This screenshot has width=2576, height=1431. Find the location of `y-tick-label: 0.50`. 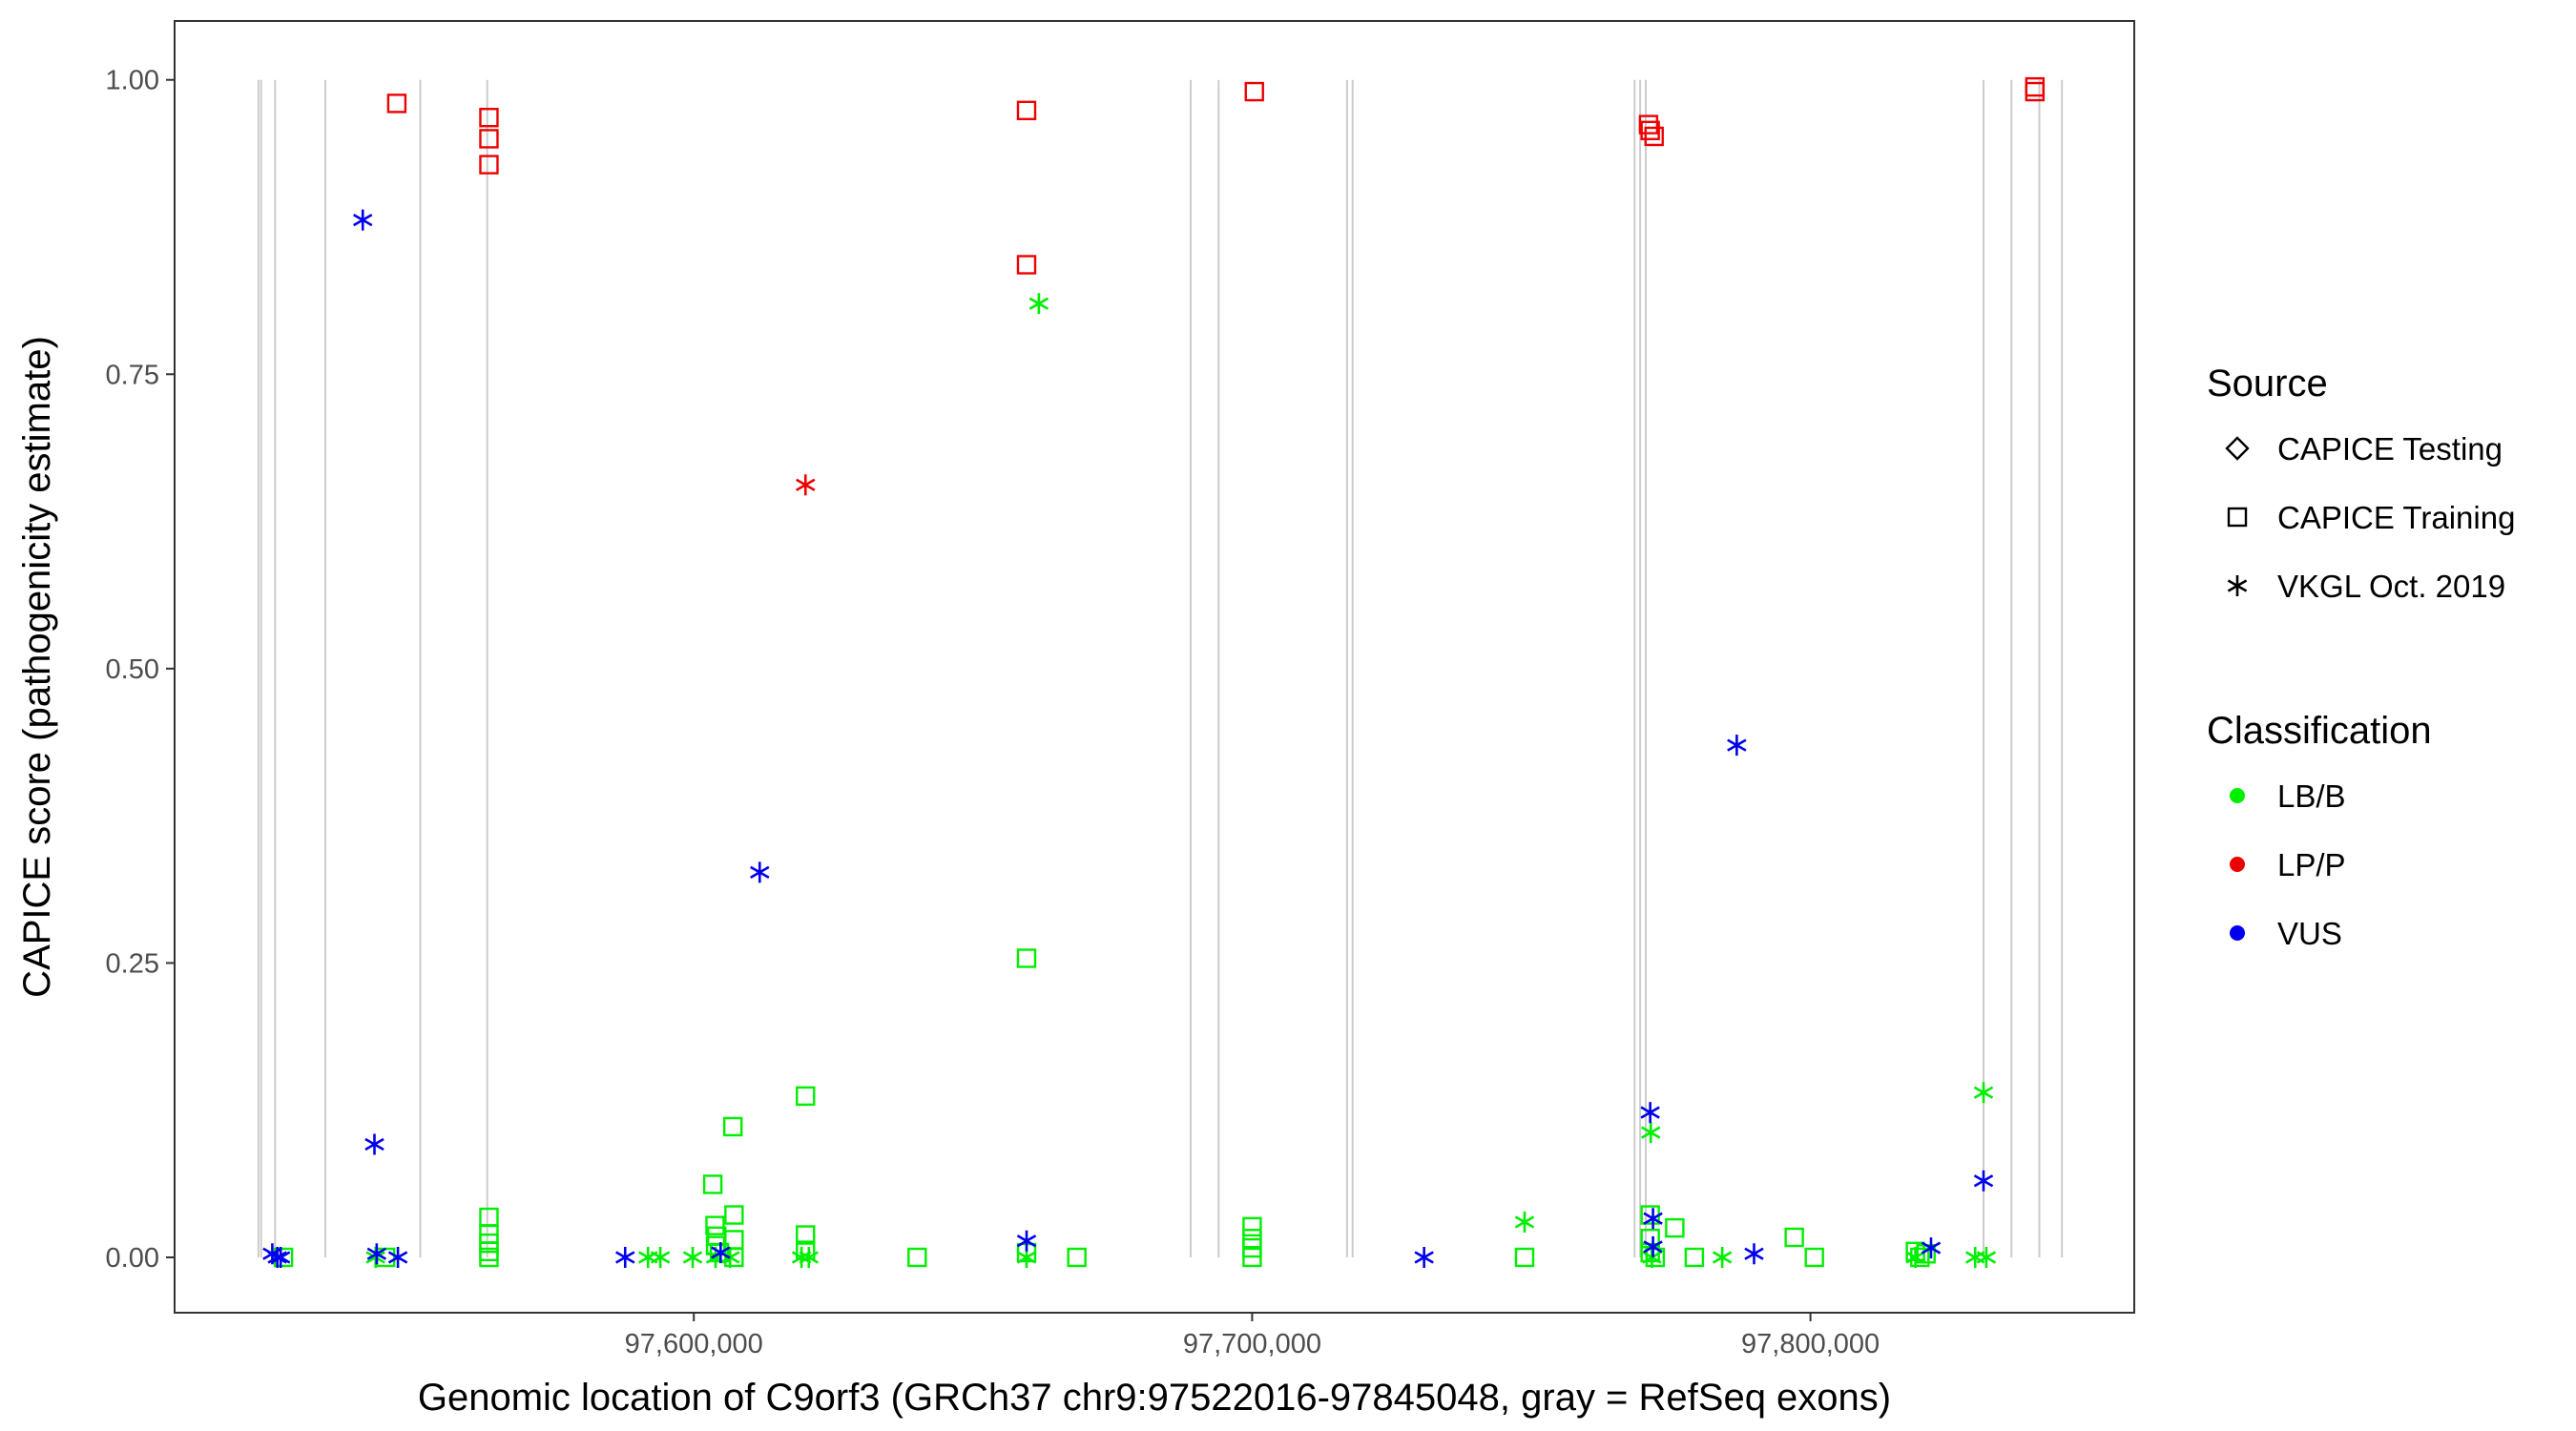

y-tick-label: 0.50 is located at coordinates (132, 669).